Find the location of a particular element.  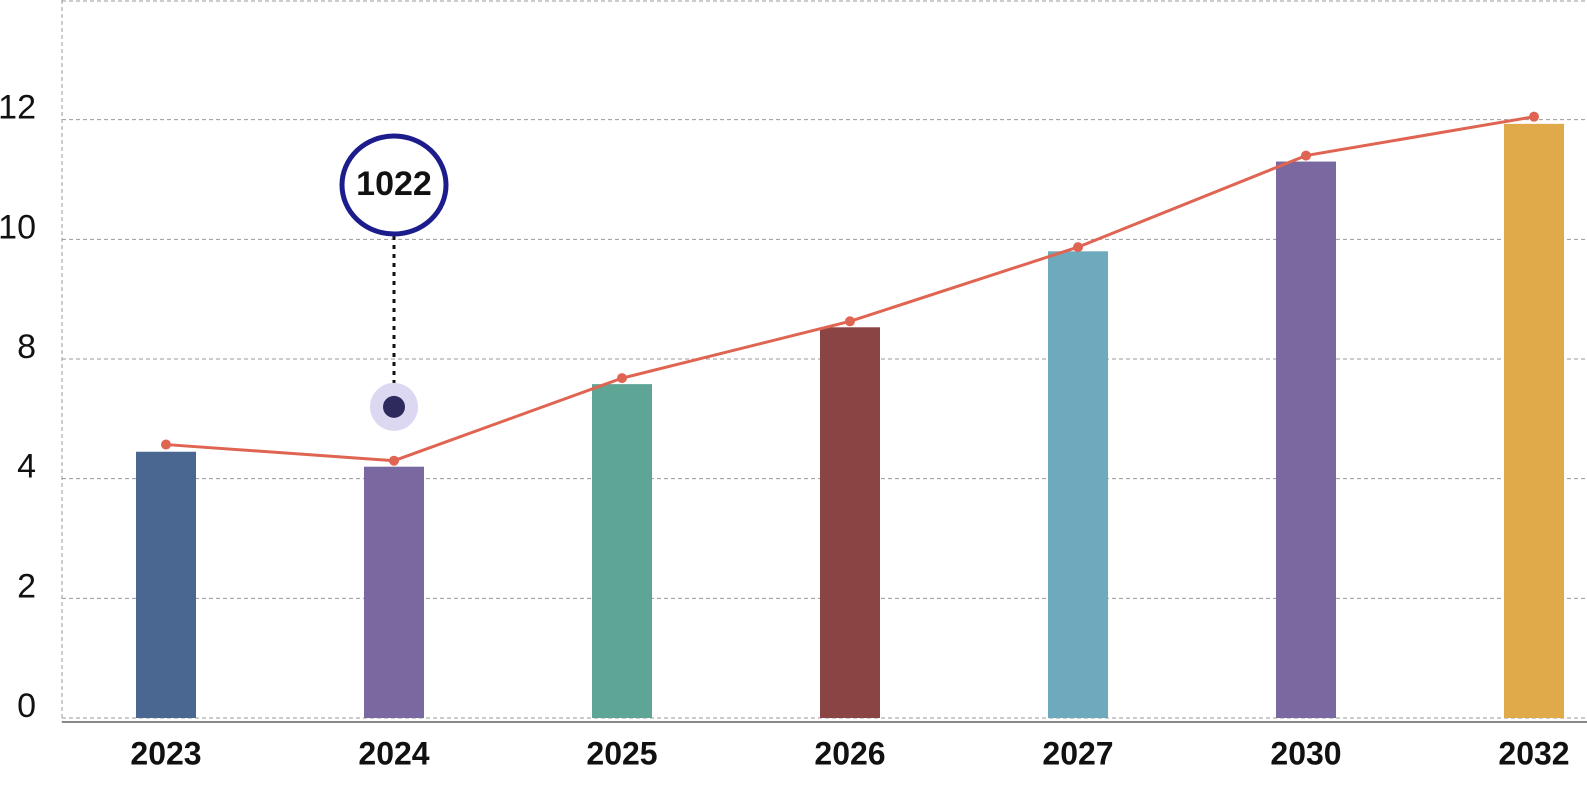

y-tick-label: 2 is located at coordinates (26, 586).